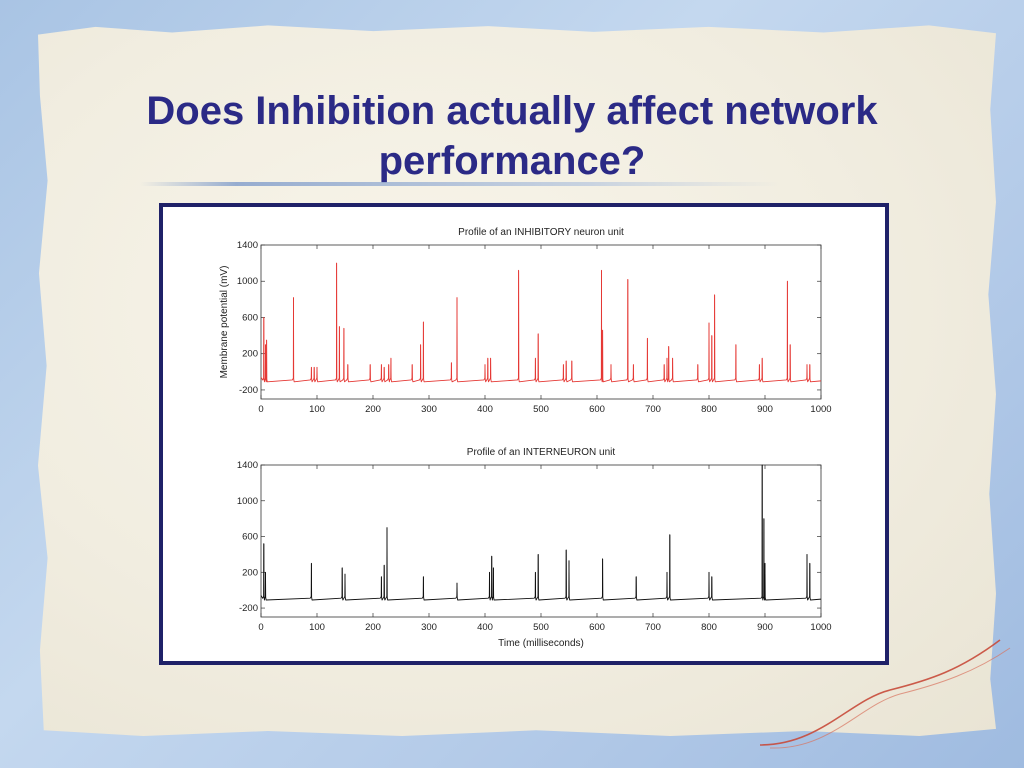  Describe the element at coordinates (541, 452) in the screenshot. I see `chart-title: Profile of an INTERNEURON unit` at that location.